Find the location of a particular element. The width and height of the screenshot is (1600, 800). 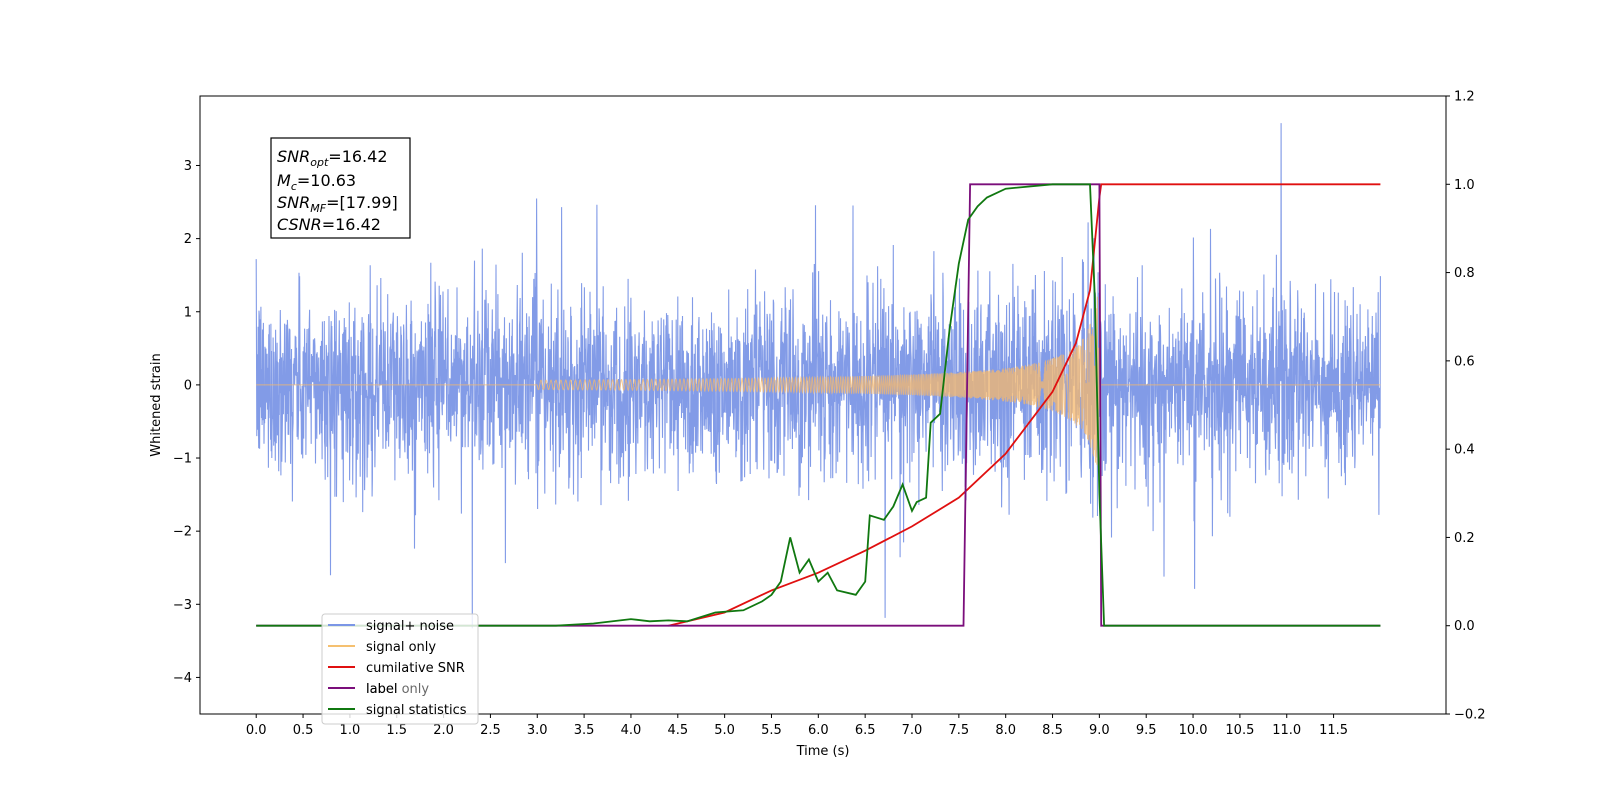

x-tick-label: 0.0 is located at coordinates (256, 730).